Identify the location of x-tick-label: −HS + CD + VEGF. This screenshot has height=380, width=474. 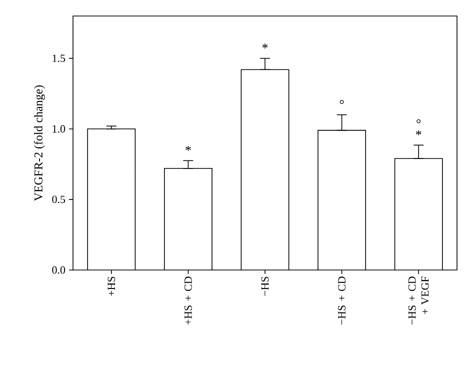
(418, 300).